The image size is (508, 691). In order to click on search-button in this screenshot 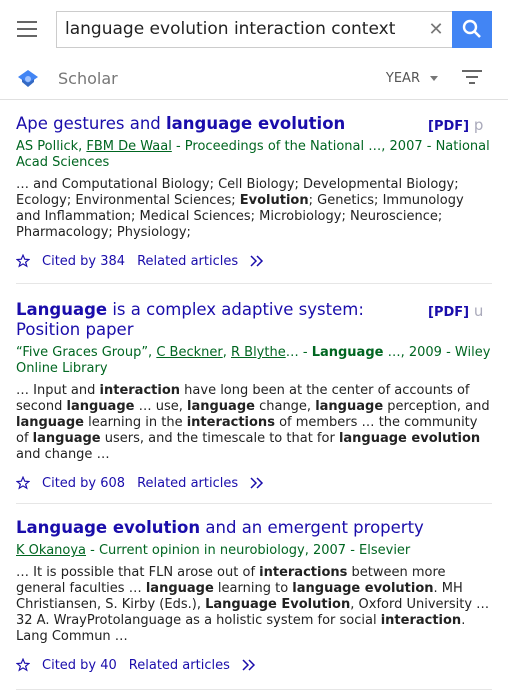, I will do `click(472, 29)`.